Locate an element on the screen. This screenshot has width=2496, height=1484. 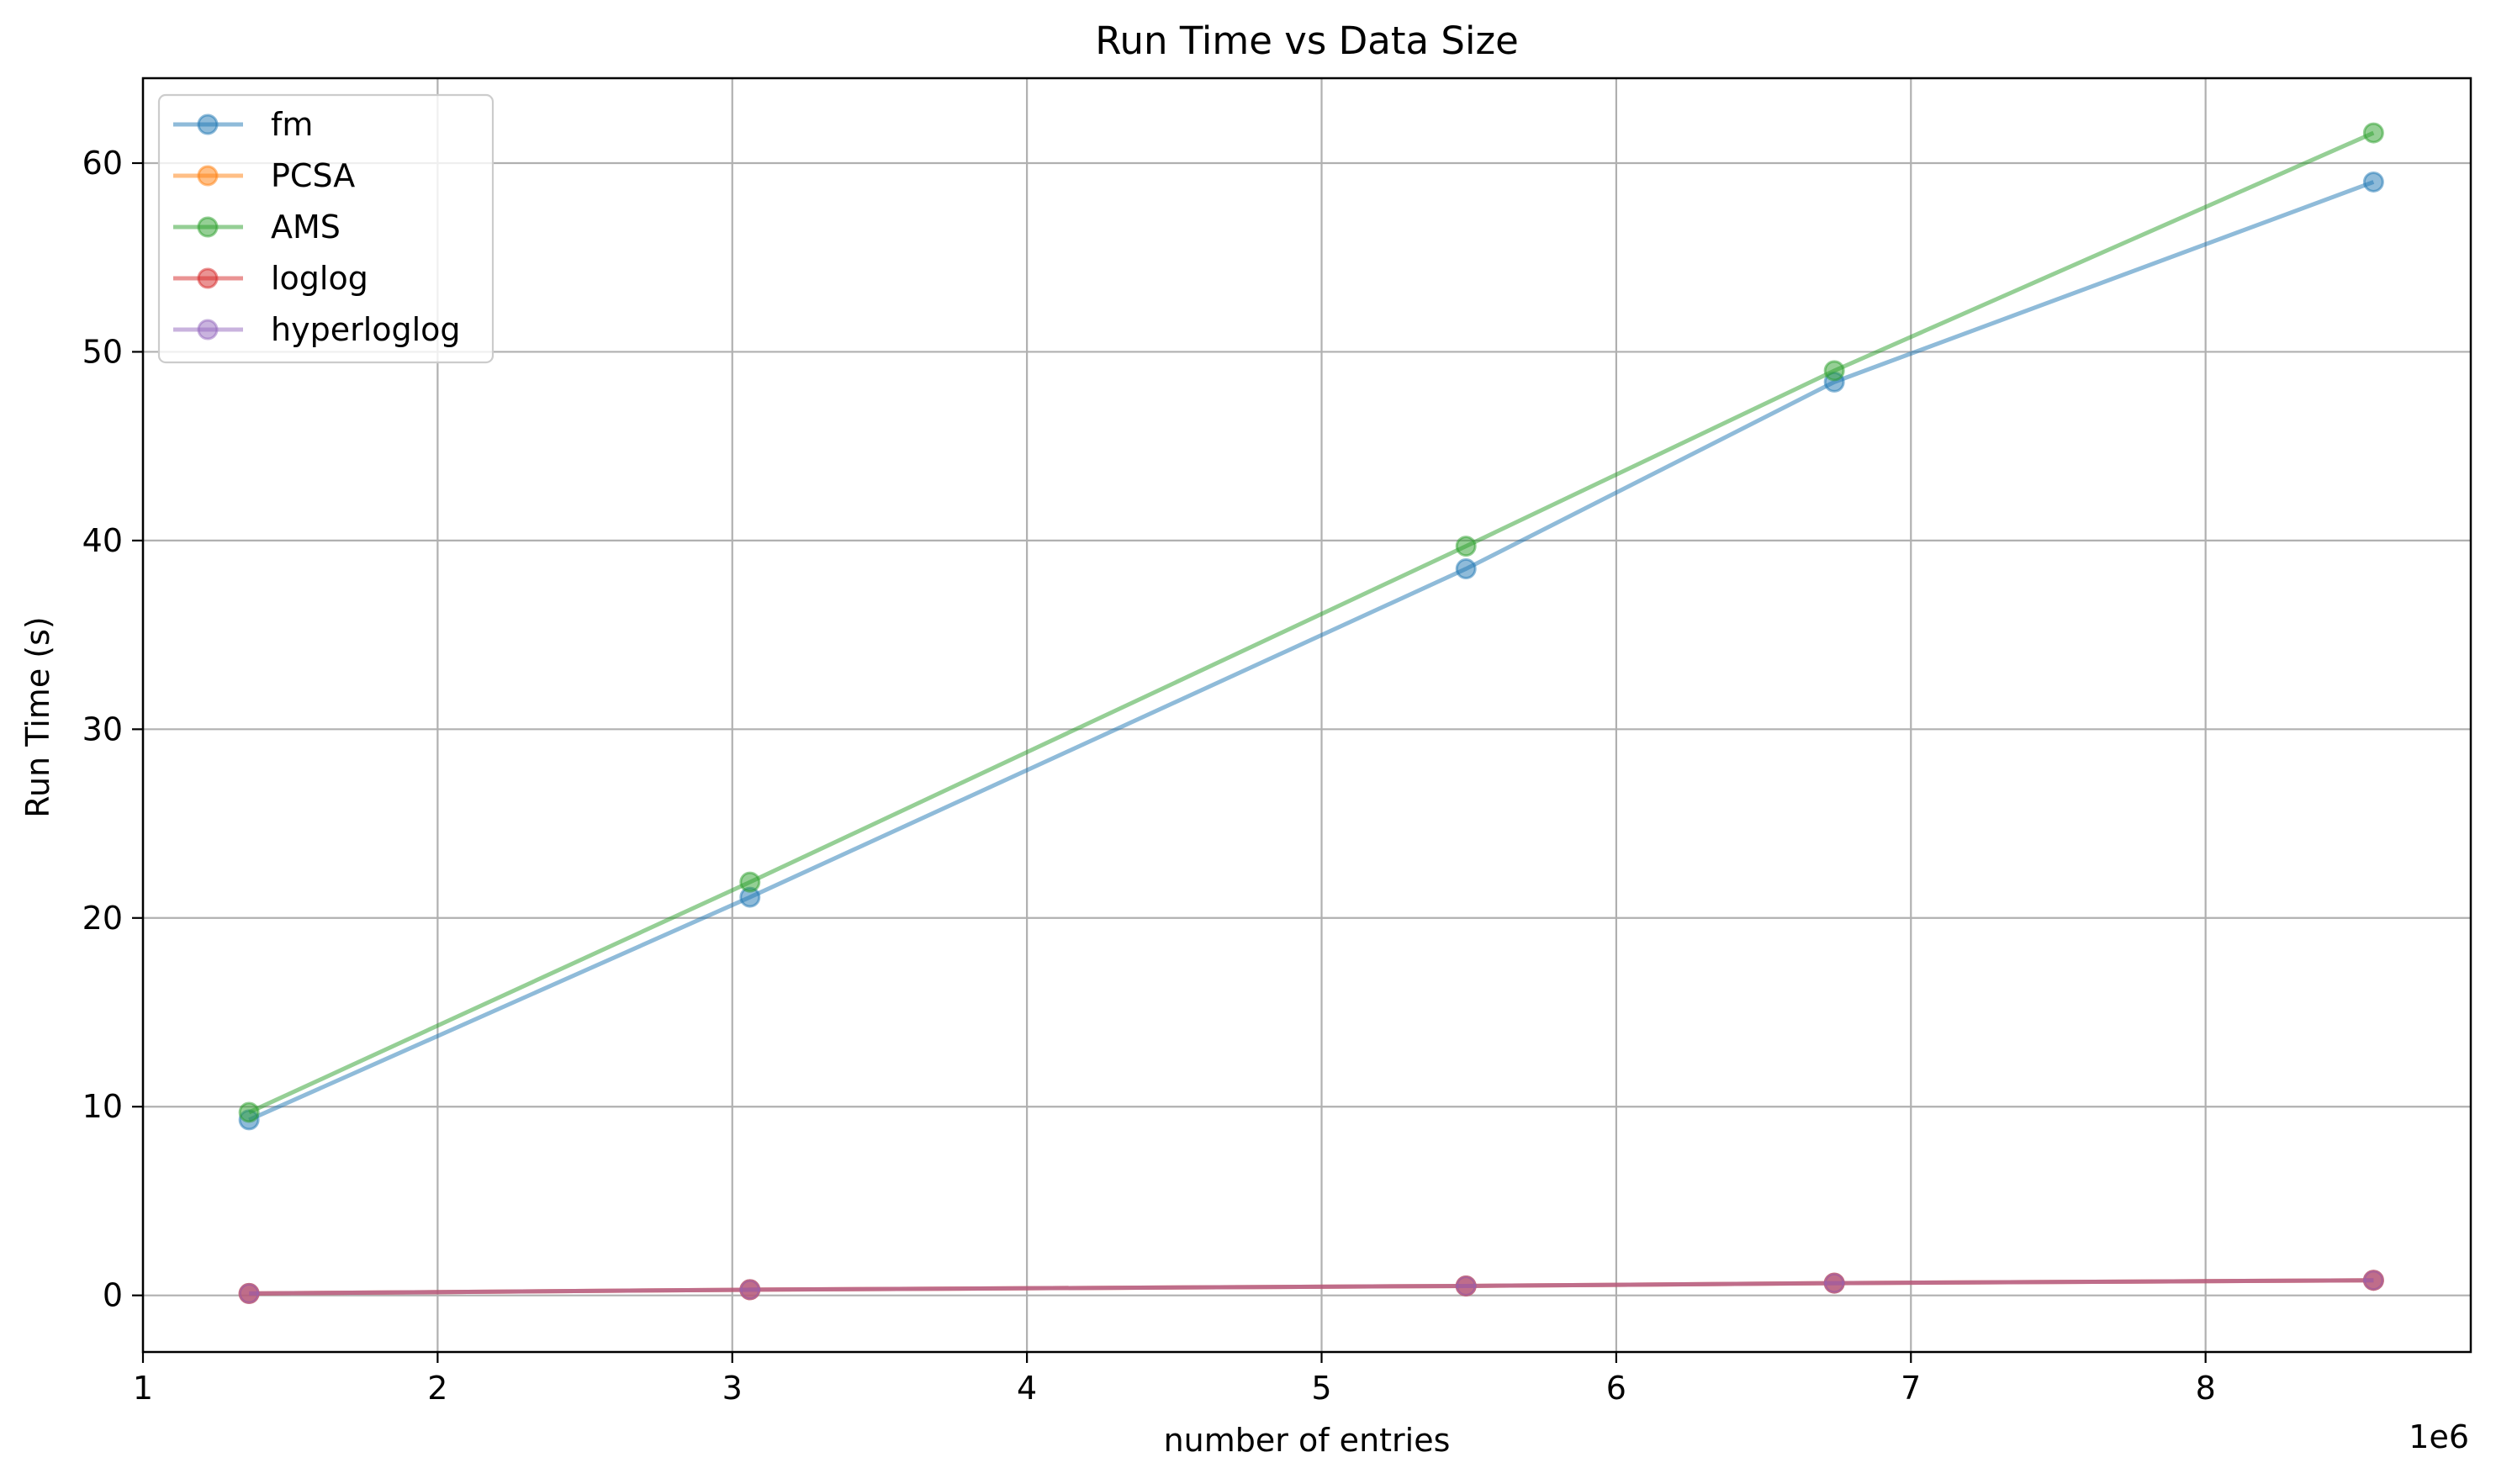
legend-marker-fm is located at coordinates (208, 124).